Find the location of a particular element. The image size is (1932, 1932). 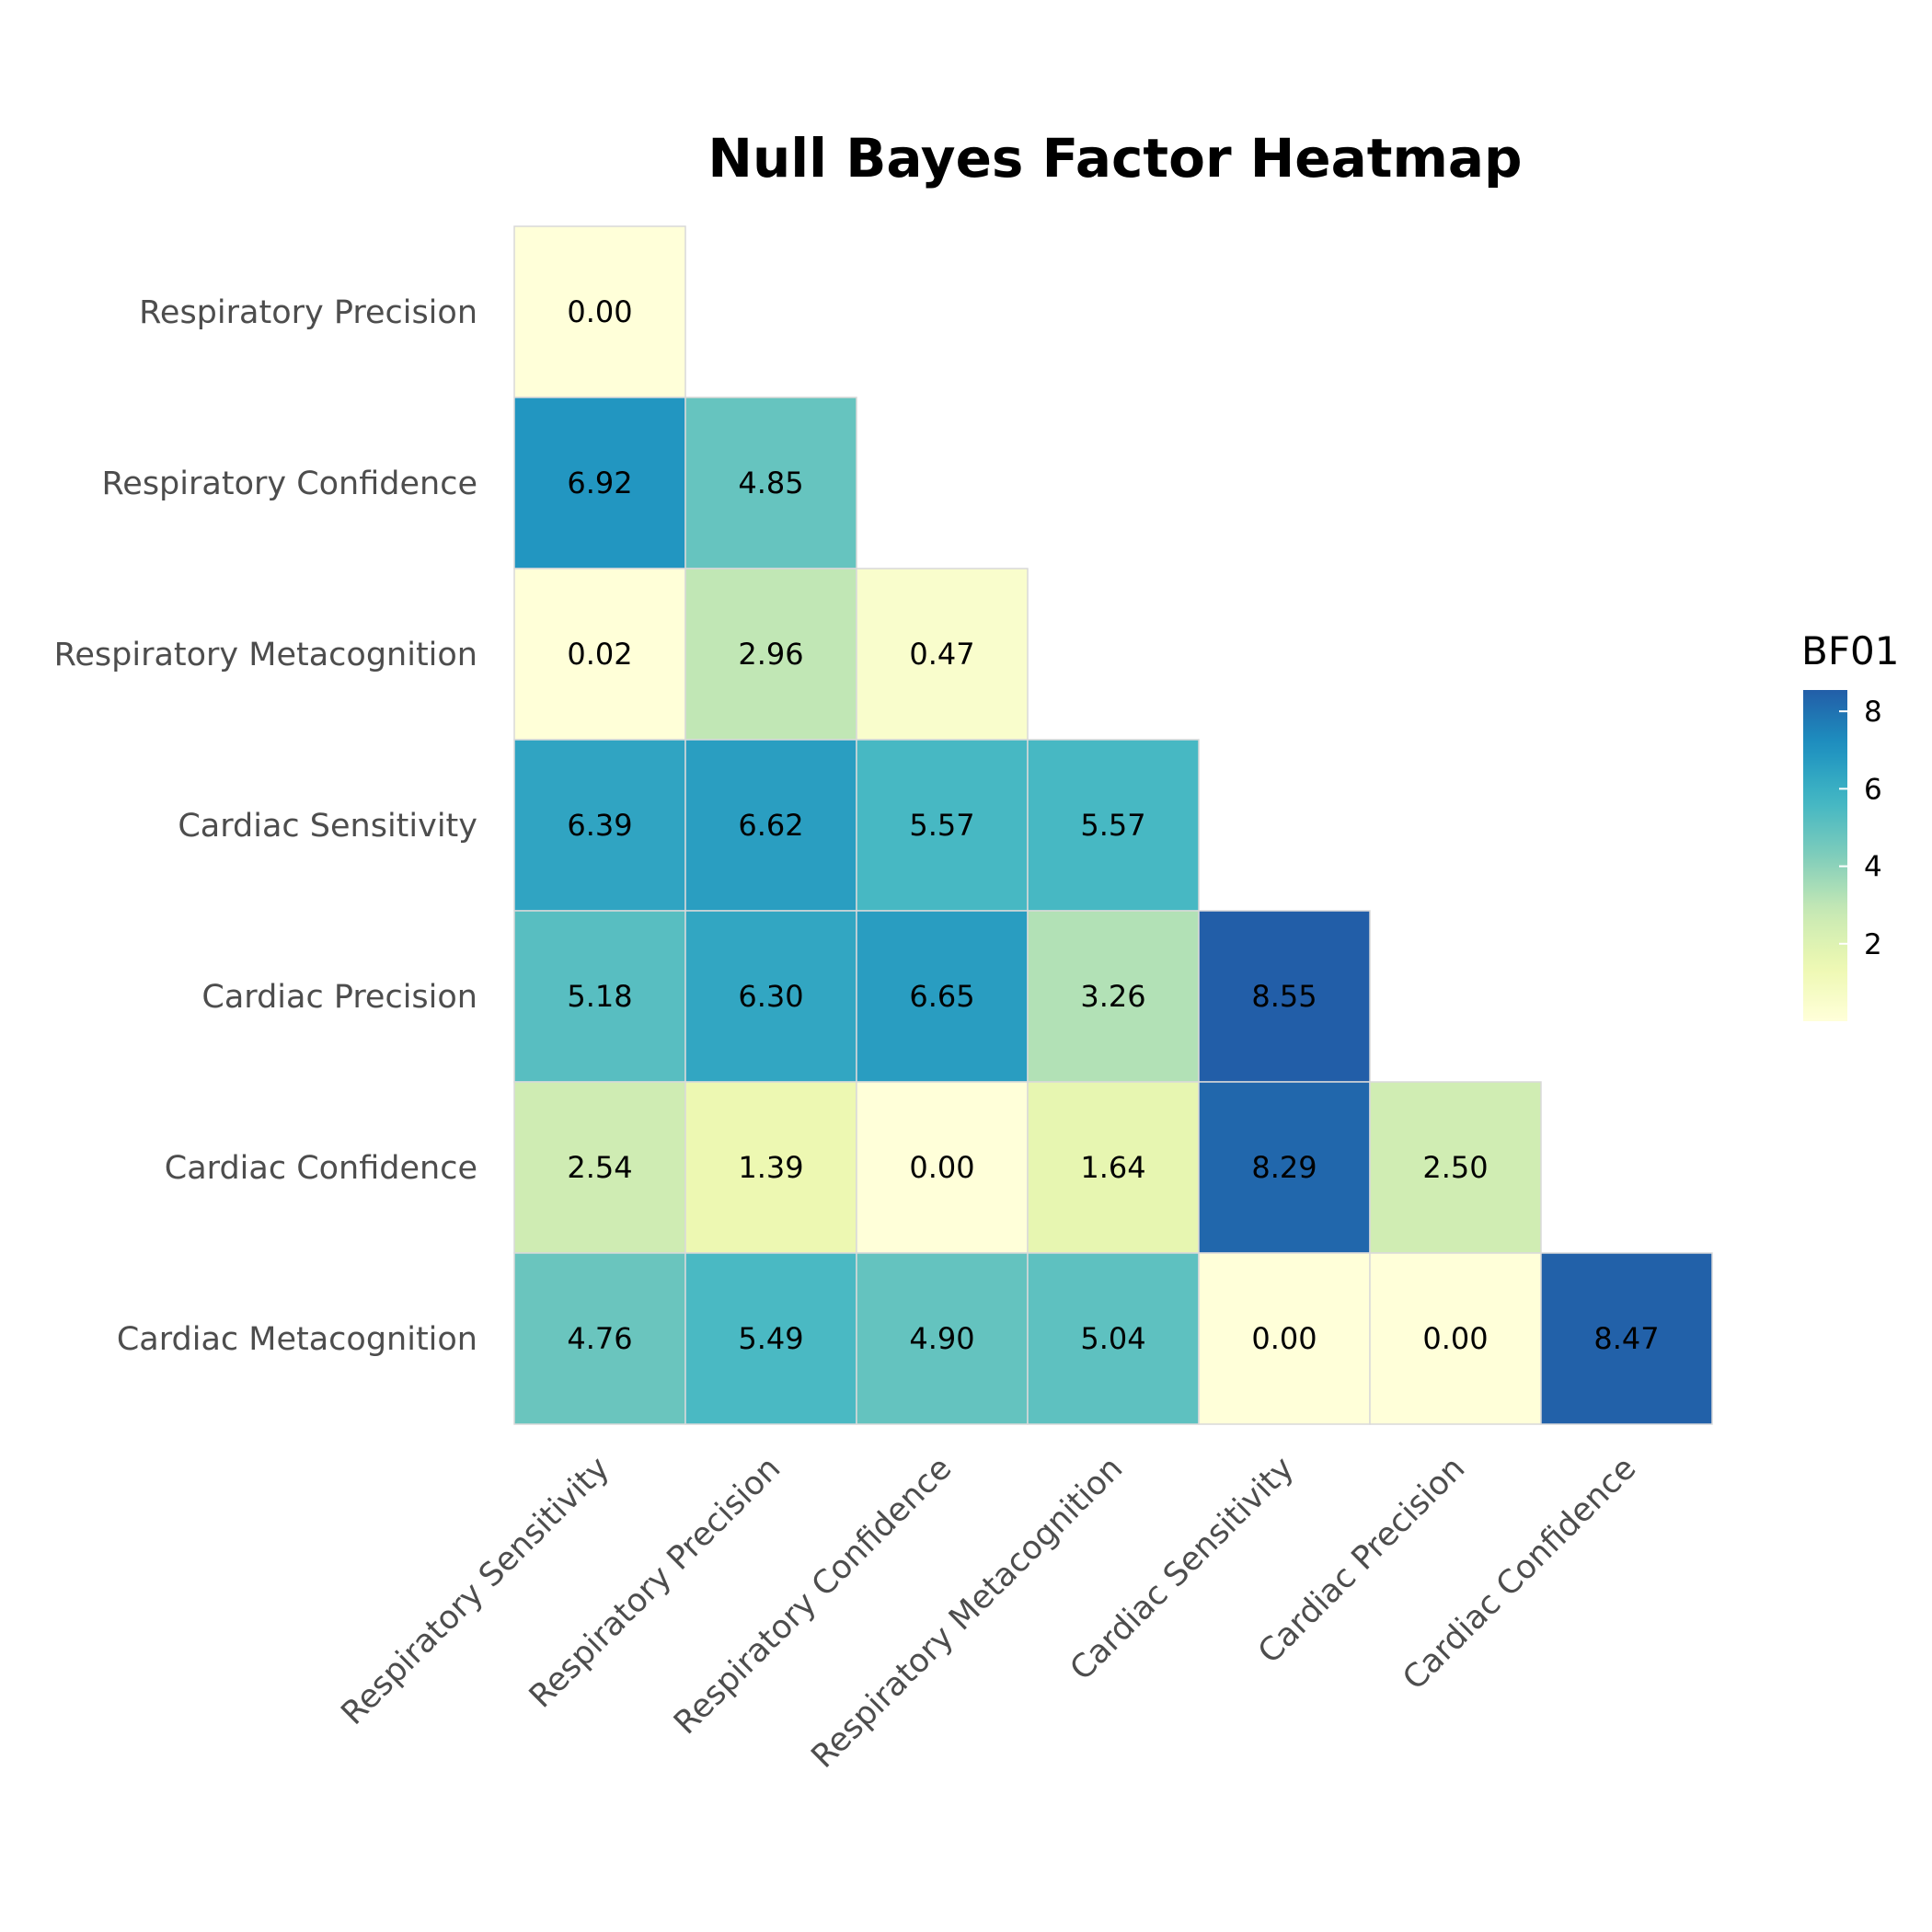

cell-value-label: 6.92 is located at coordinates (599, 483).